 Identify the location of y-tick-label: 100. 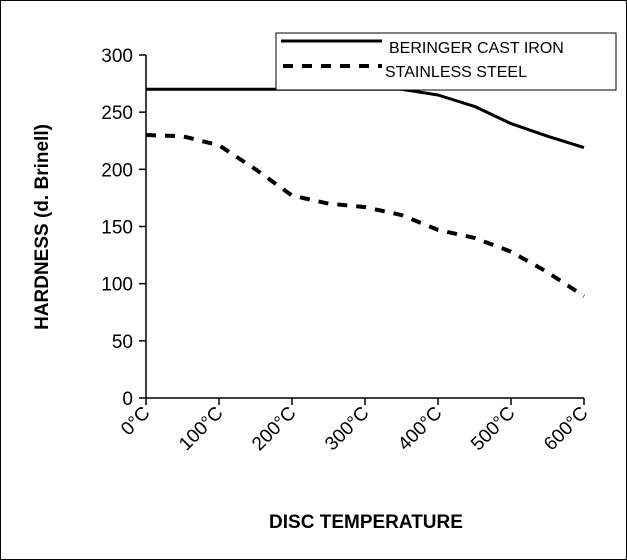
(117, 285).